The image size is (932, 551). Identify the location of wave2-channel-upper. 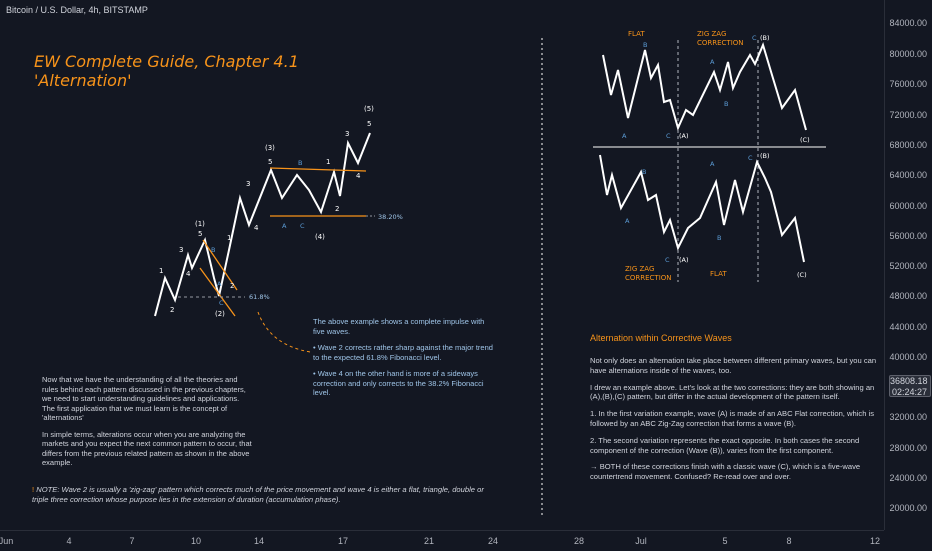
(220, 265).